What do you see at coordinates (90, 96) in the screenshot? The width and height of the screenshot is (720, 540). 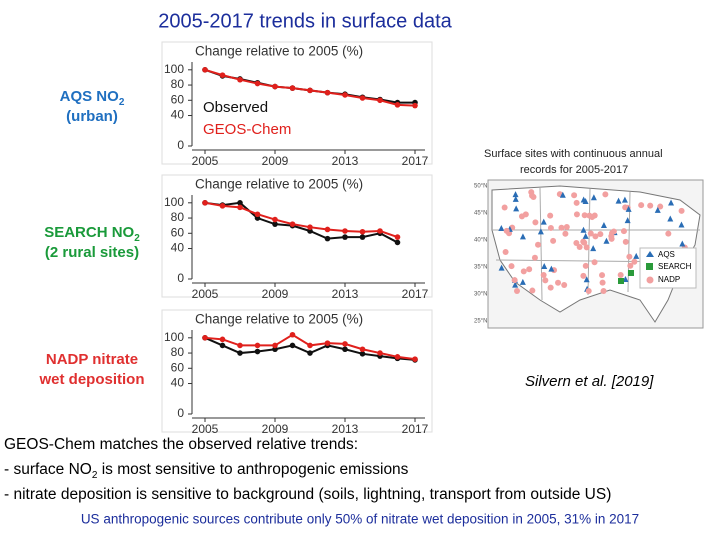 I see `series-label-text: AQS NO` at bounding box center [90, 96].